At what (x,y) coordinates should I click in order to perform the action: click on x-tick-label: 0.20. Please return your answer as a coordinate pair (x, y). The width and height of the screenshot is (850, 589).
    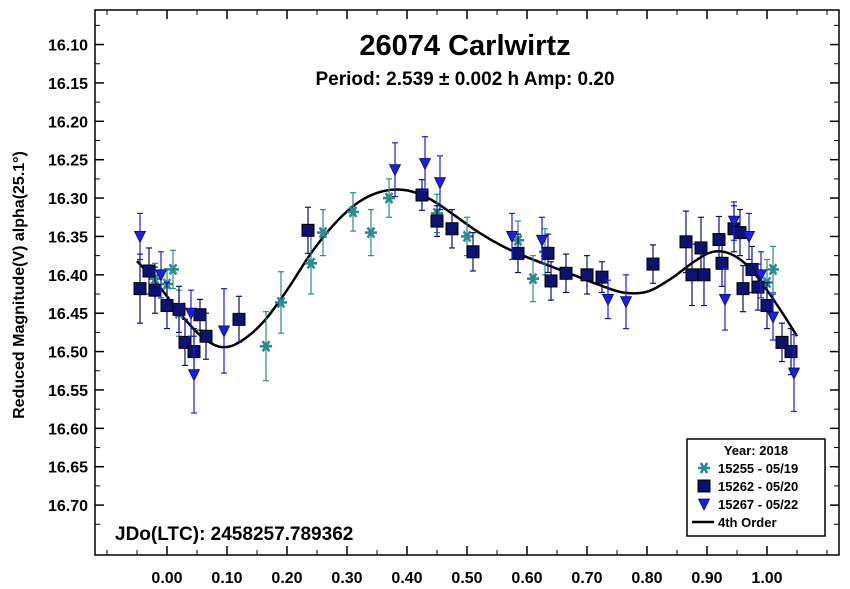
    Looking at the image, I should click on (286, 578).